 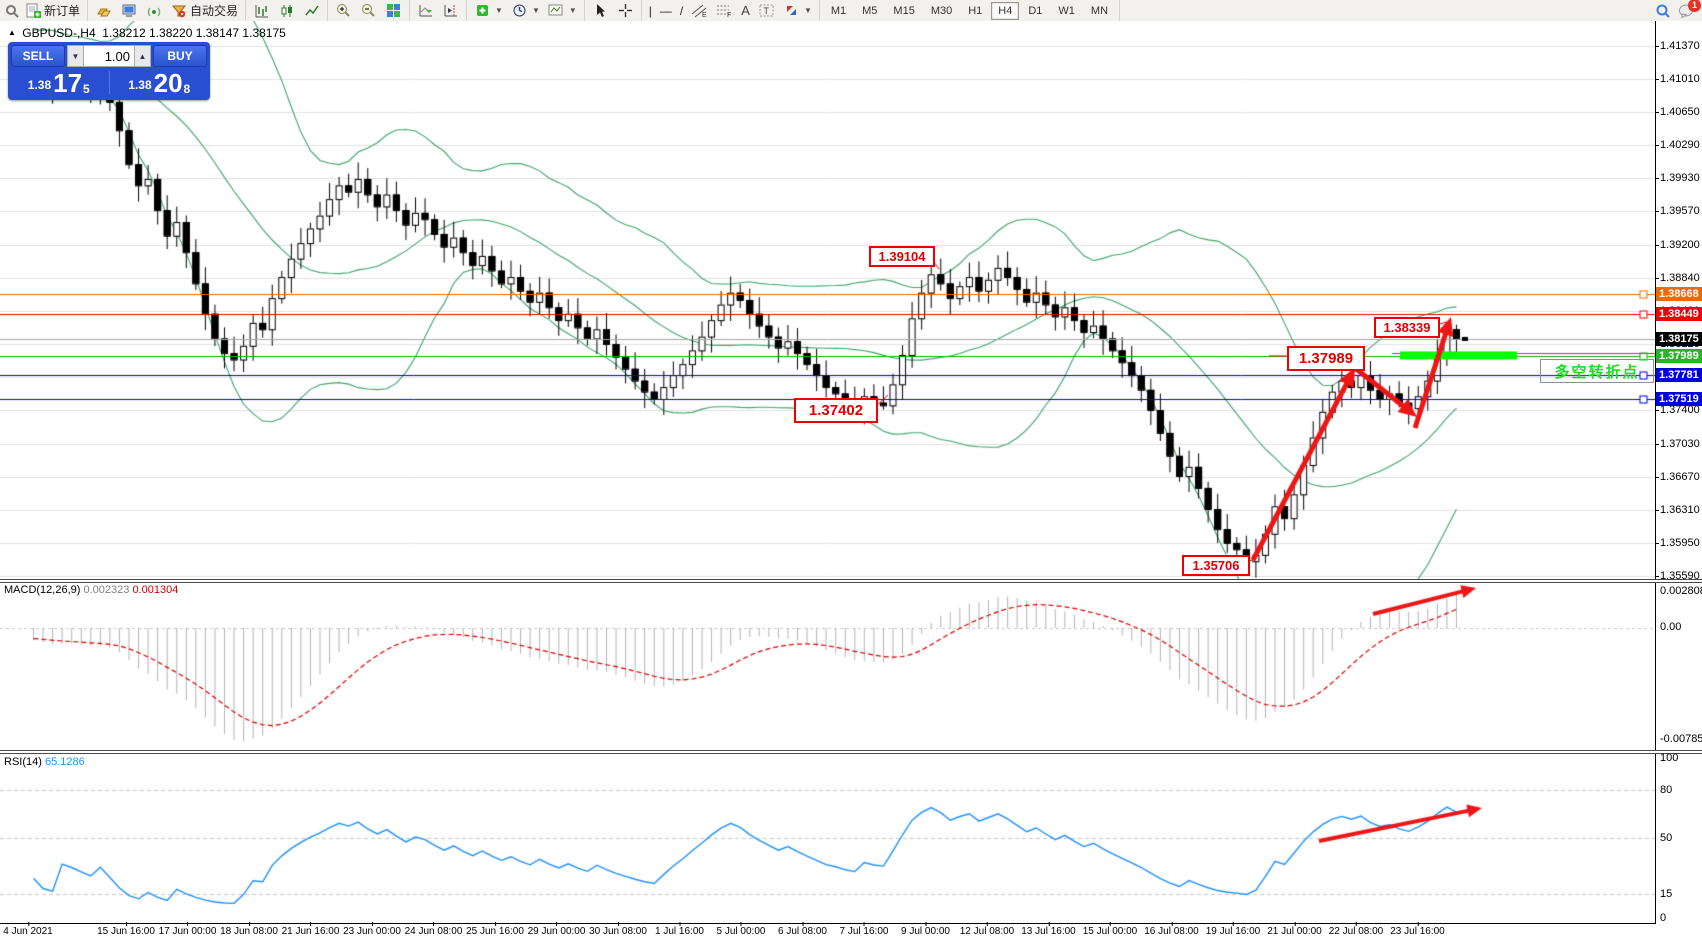 What do you see at coordinates (904, 10) in the screenshot?
I see `timeframe-m15: M15` at bounding box center [904, 10].